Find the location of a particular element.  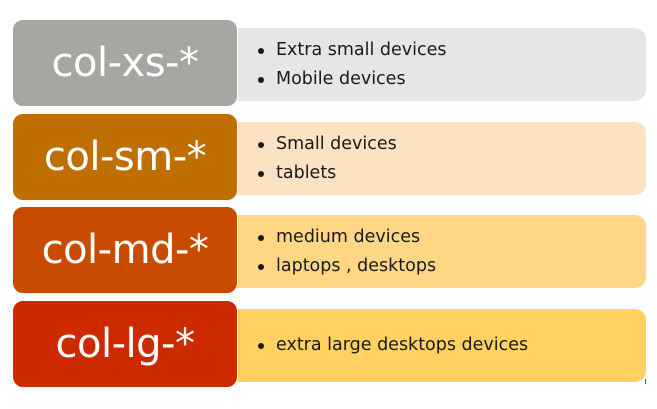

class-label-box: col-md-* is located at coordinates (125, 250).